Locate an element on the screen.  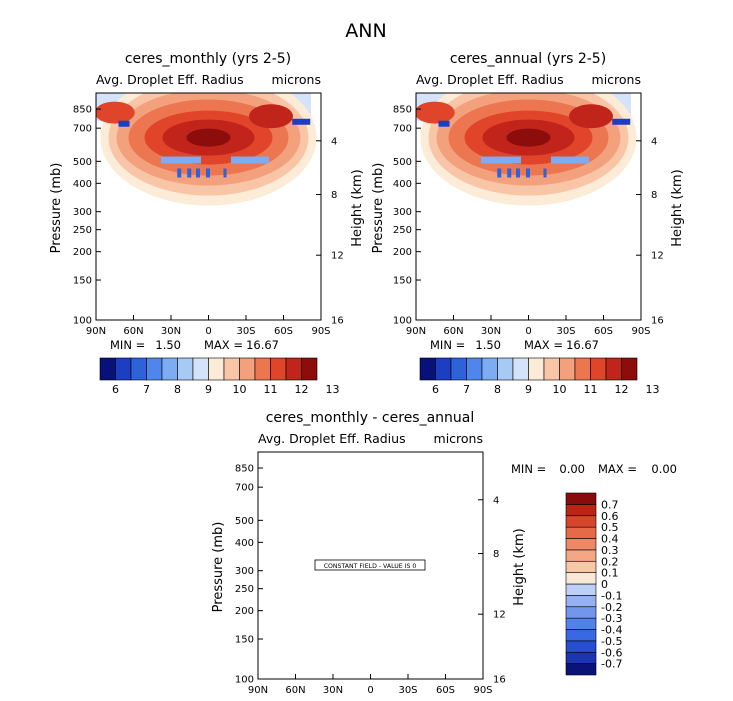
variable-label: Avg. Droplet Eff. Radius is located at coordinates (170, 79).